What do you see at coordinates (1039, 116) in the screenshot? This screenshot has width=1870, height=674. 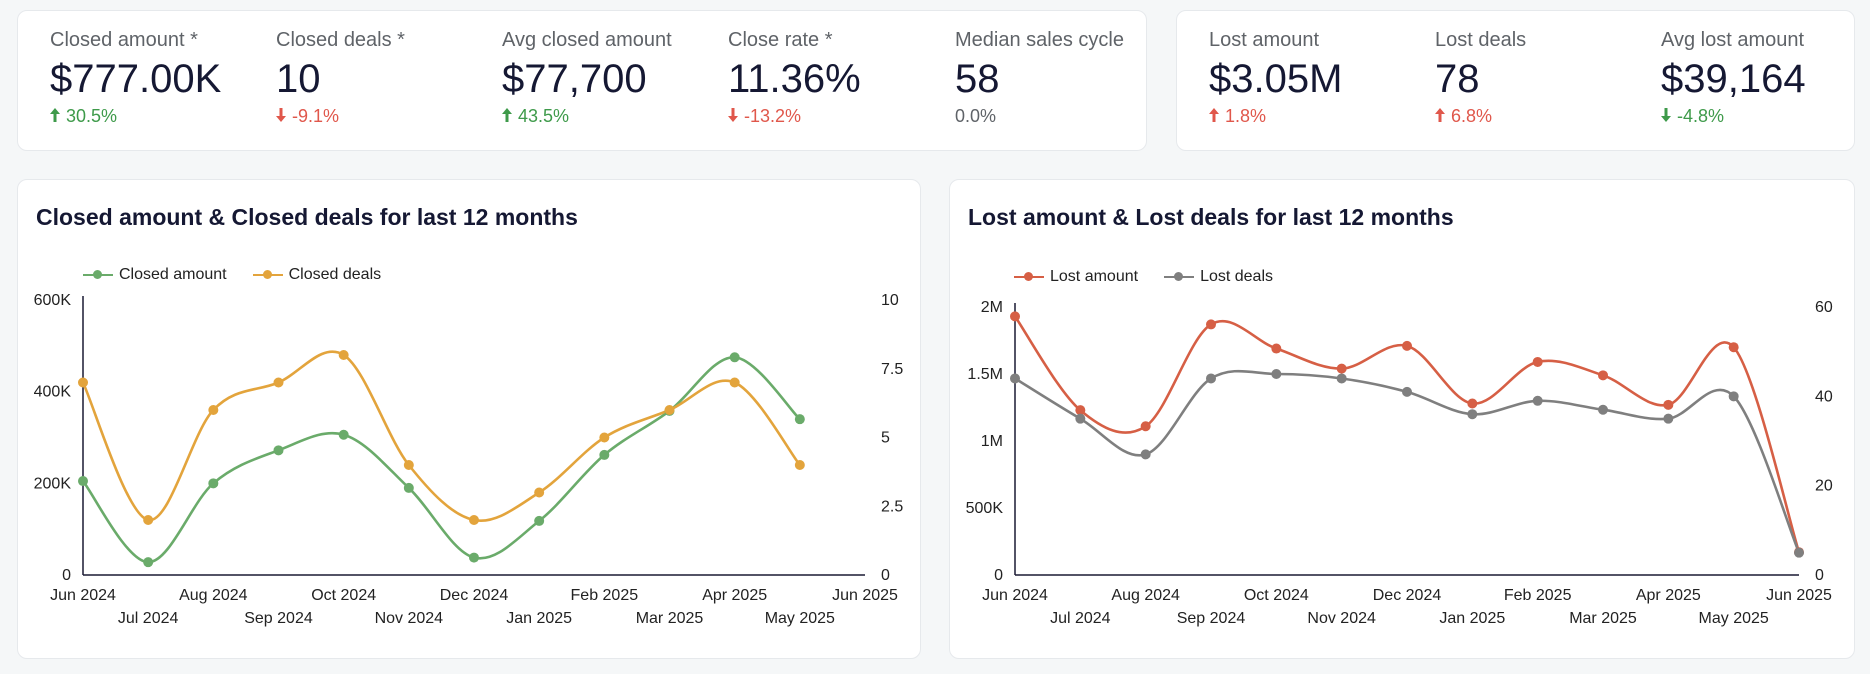 I see `kpi-delta: 0.0%` at bounding box center [1039, 116].